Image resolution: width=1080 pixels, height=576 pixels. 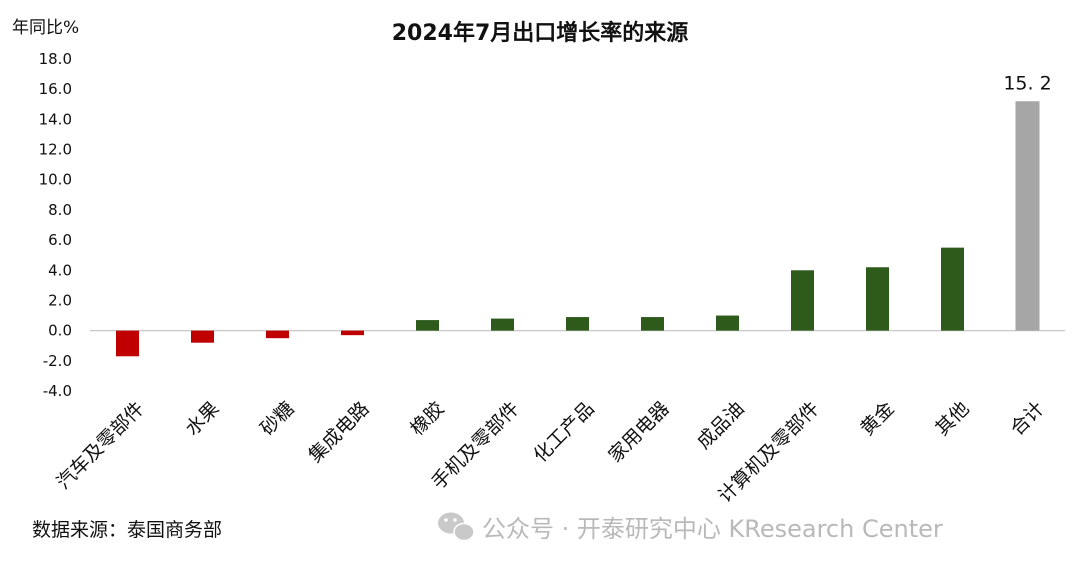 I want to click on x-tick-label: 黄金, so click(x=877, y=419).